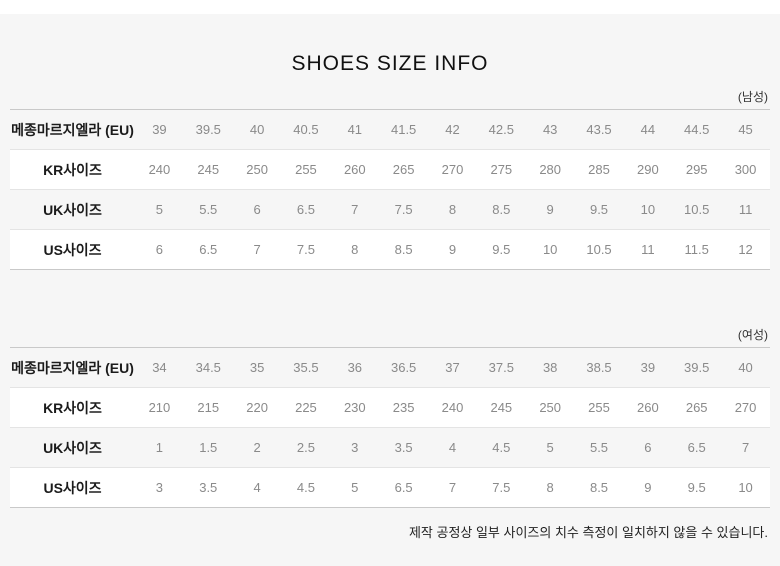  Describe the element at coordinates (355, 447) in the screenshot. I see `size-value: 3` at that location.